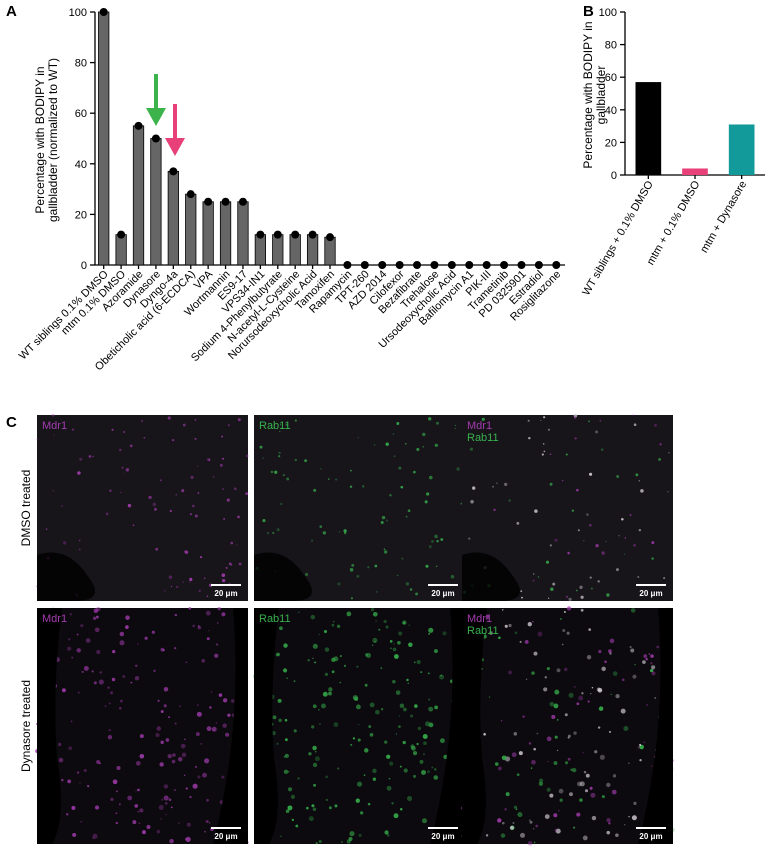 The image size is (783, 849). I want to click on y-tick-label: 60, so click(81, 114).